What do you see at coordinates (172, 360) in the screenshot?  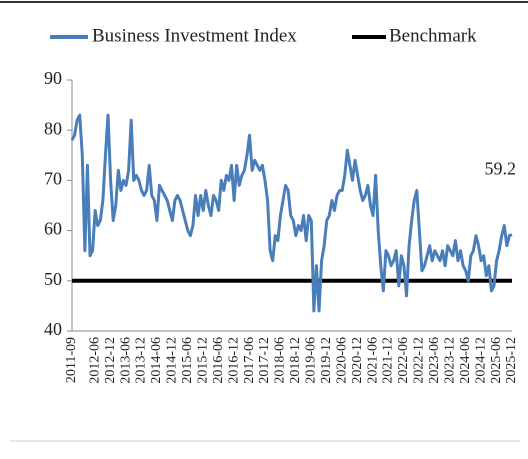 I see `x-tick-label: 2014-12` at bounding box center [172, 360].